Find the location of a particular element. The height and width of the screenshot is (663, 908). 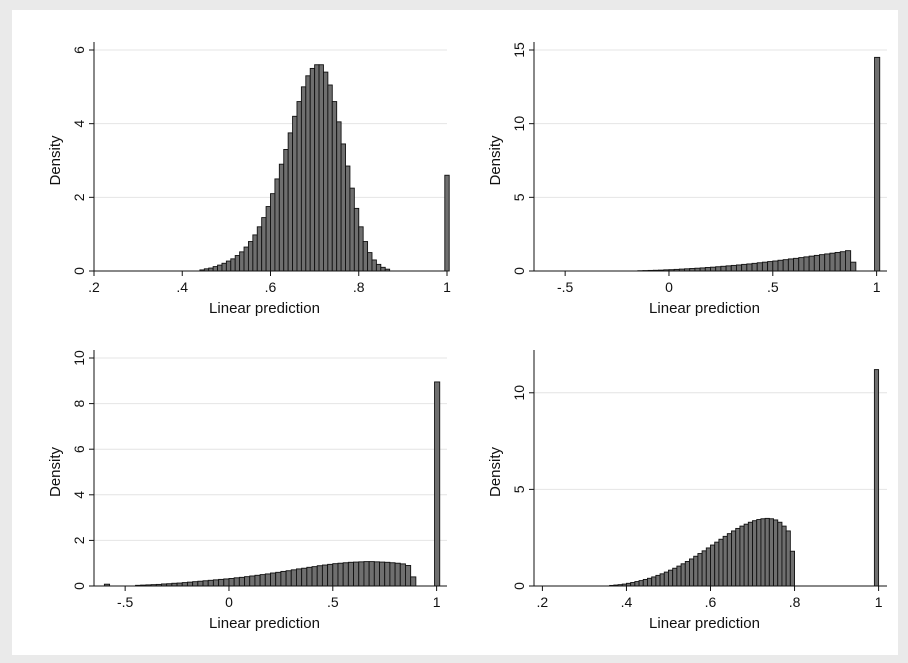

y-tick-label: 2 is located at coordinates (79, 197).